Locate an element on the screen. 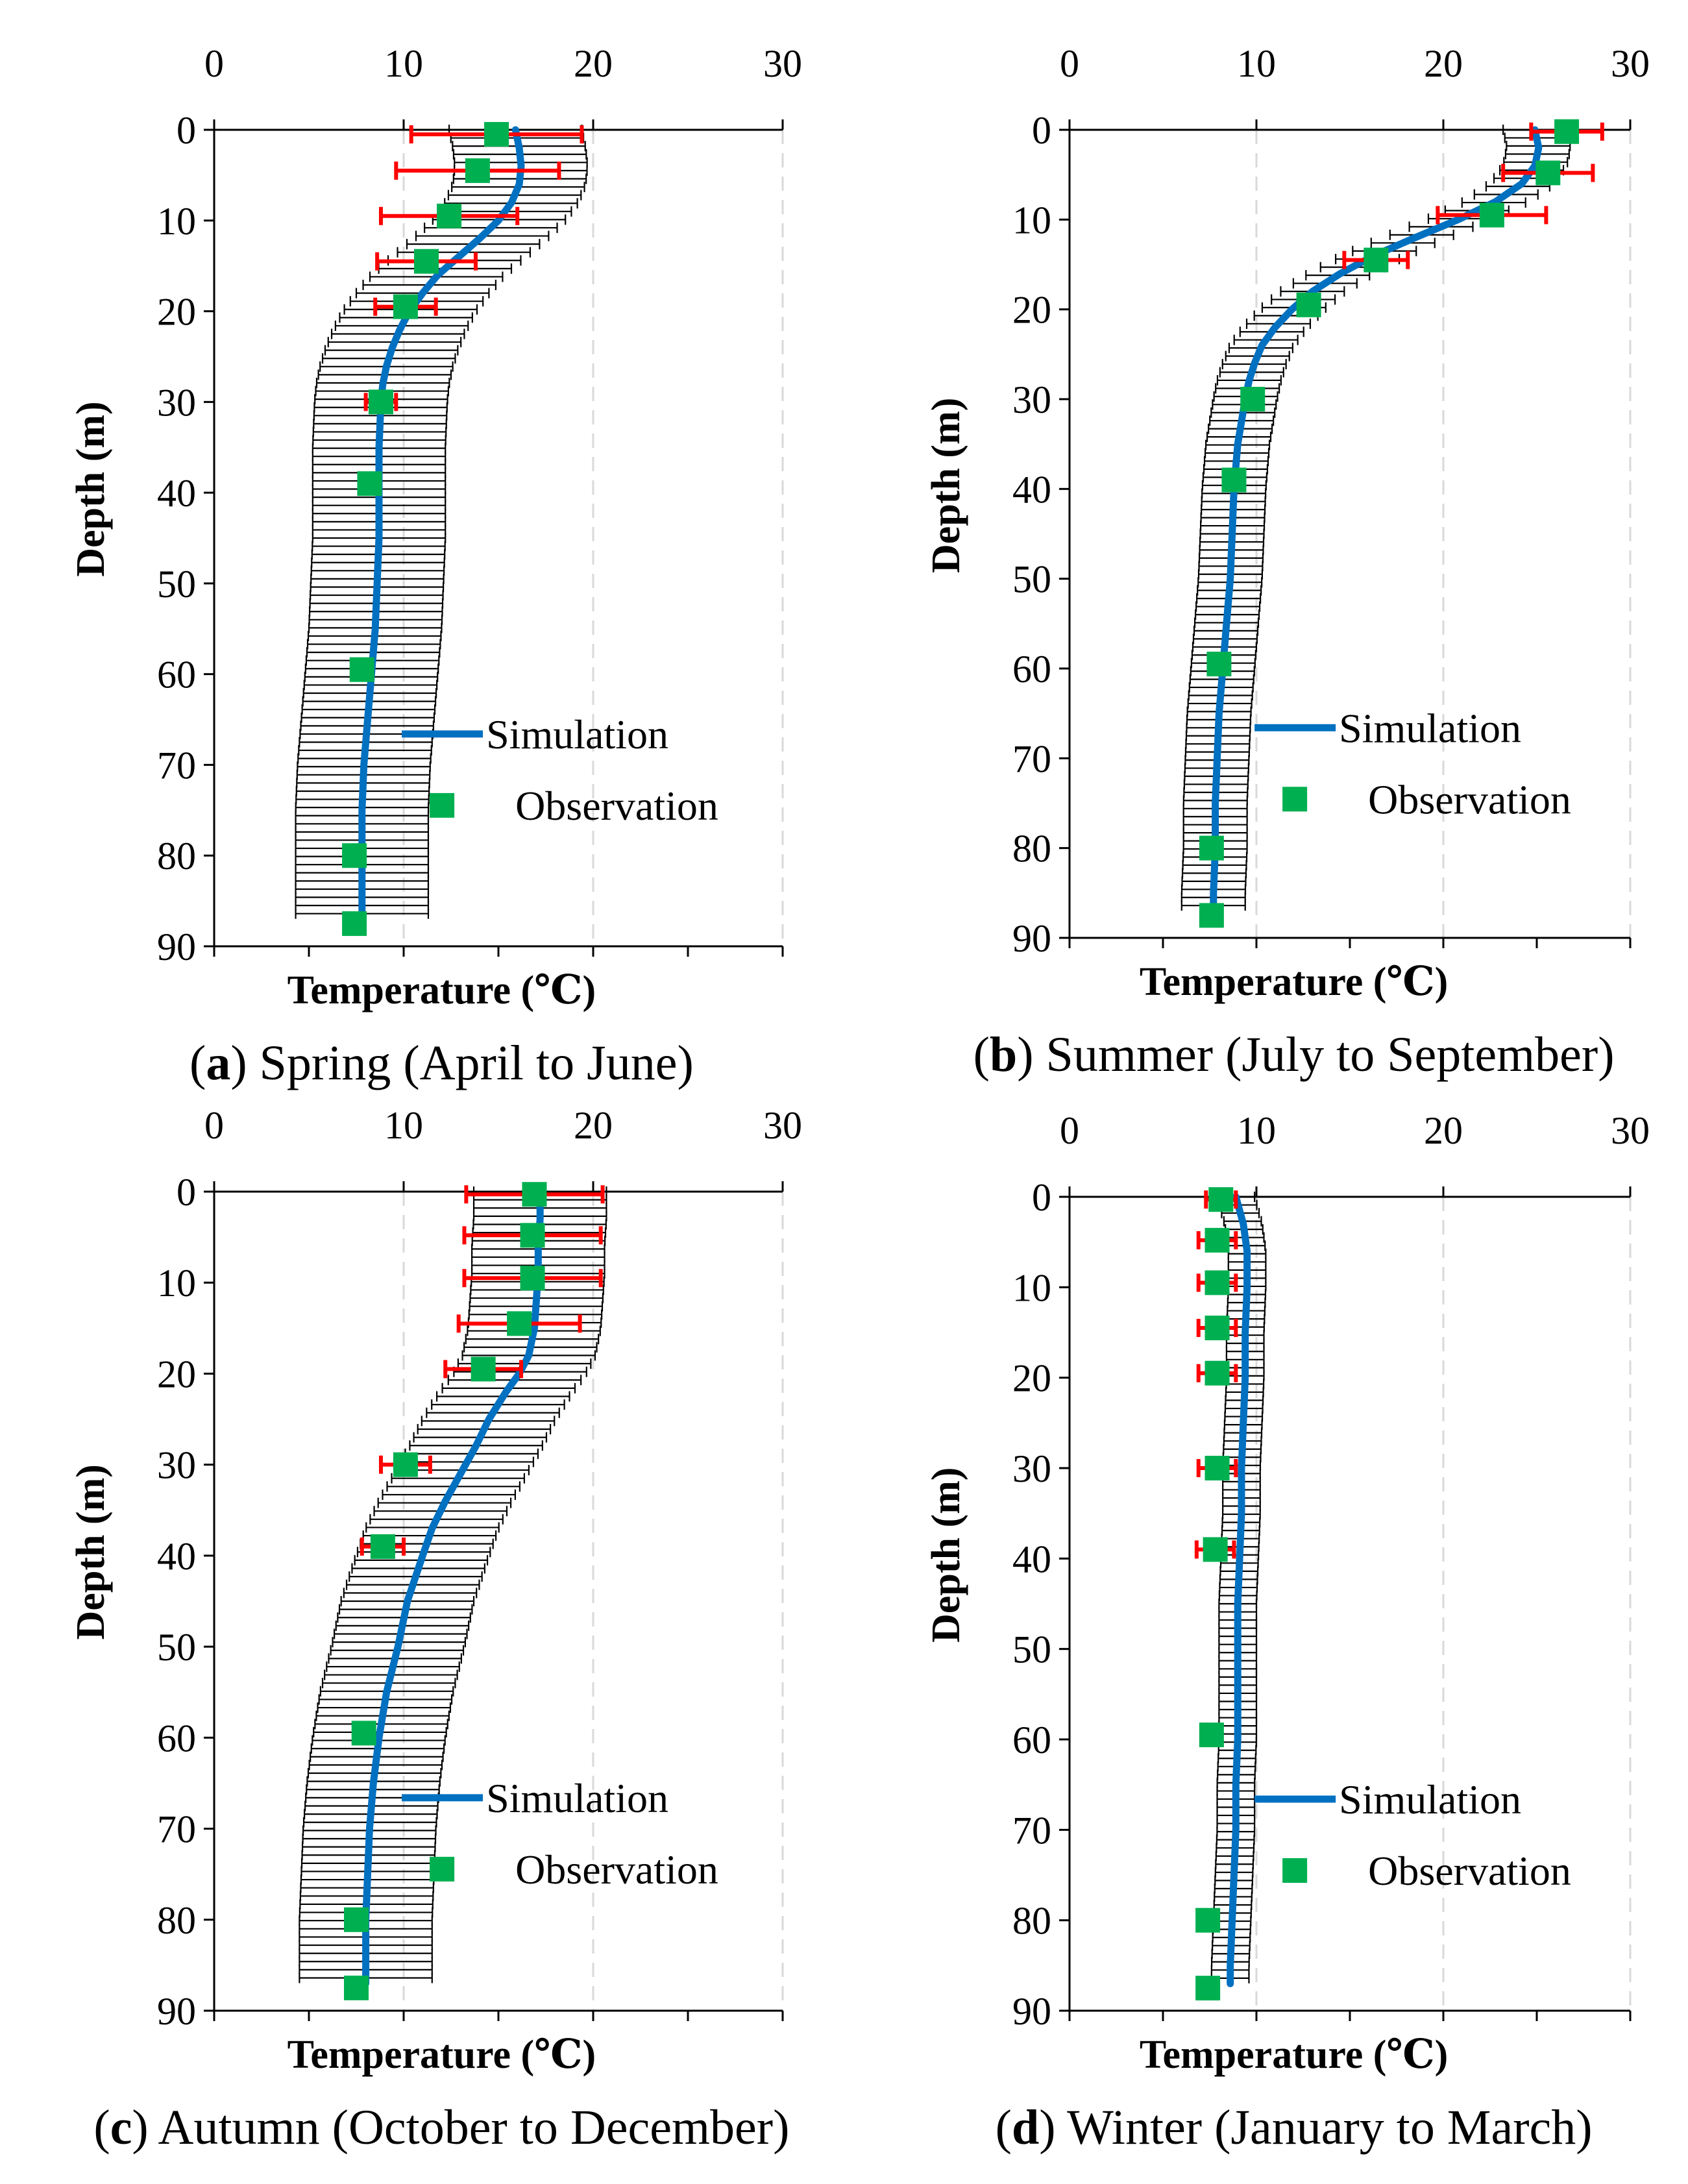 The width and height of the screenshot is (1688, 2184). chart-b-y-tick-label: 20 is located at coordinates (1031, 311).